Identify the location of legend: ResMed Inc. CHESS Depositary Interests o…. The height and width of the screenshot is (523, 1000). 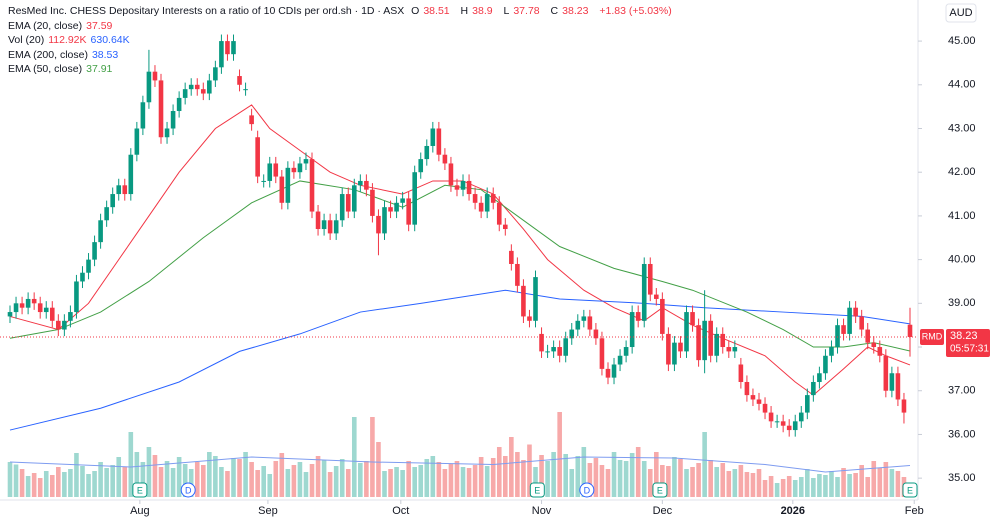
(342, 40).